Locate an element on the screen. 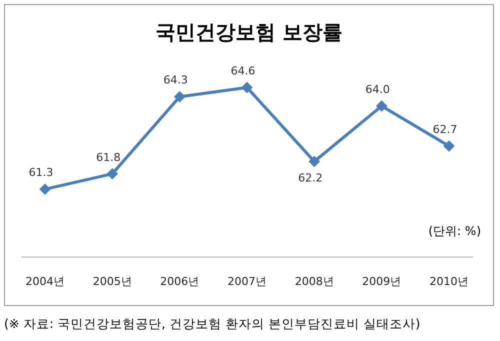 Image resolution: width=500 pixels, height=341 pixels. x-tick-label: 2006년 is located at coordinates (180, 281).